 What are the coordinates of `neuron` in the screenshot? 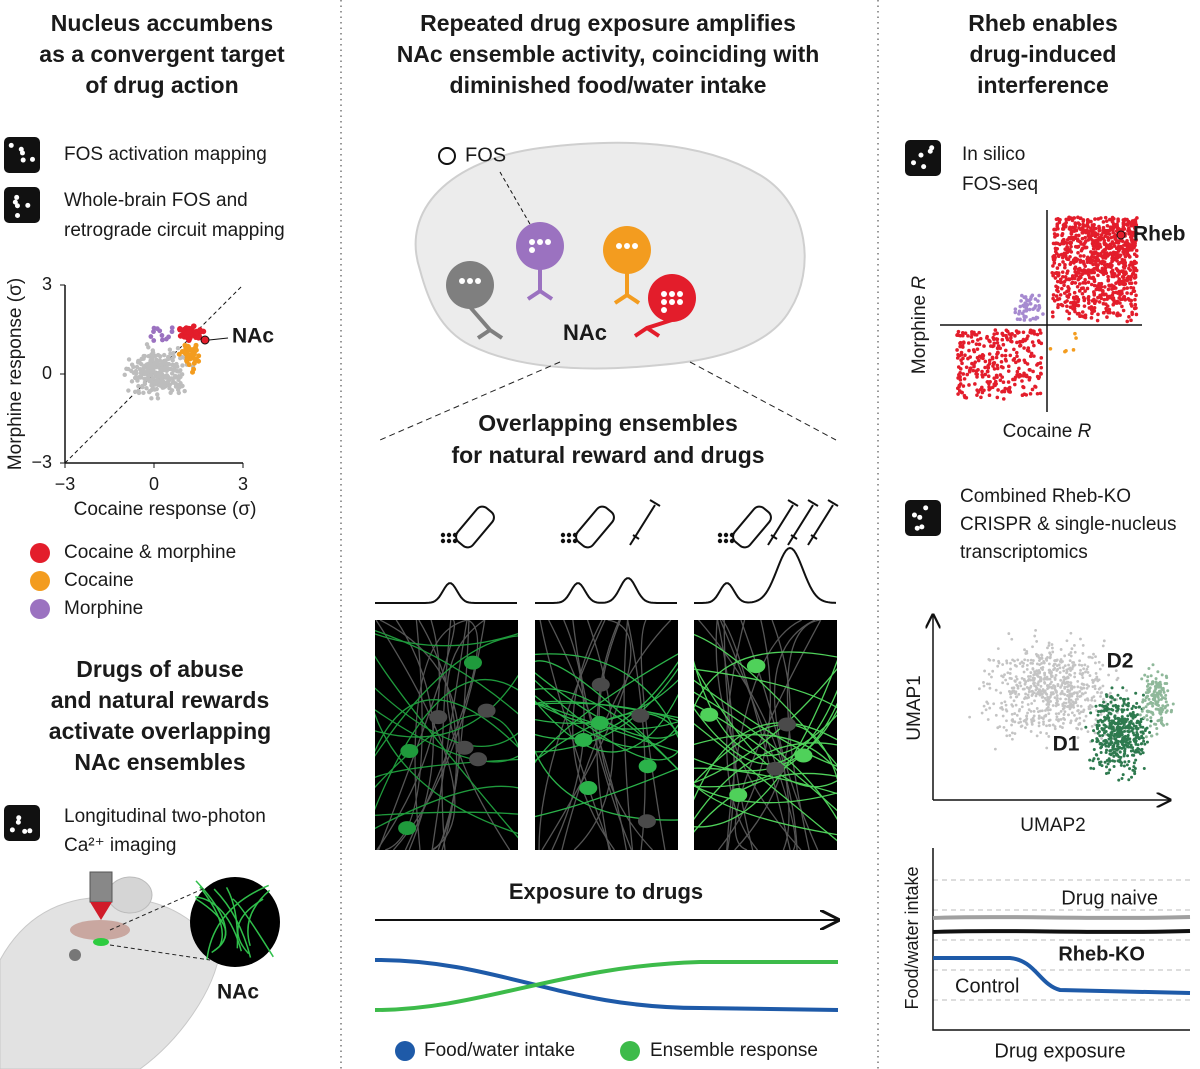 It's located at (470, 285).